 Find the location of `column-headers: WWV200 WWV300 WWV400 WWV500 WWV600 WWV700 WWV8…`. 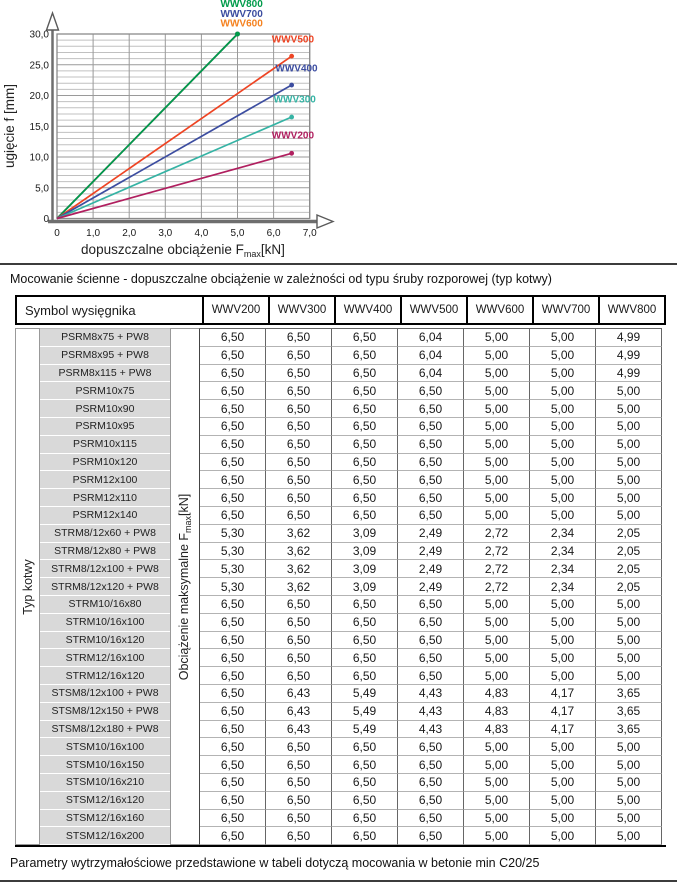

column-headers: WWV200 WWV300 WWV400 WWV500 WWV600 WWV700 WWV8… is located at coordinates (433, 310).